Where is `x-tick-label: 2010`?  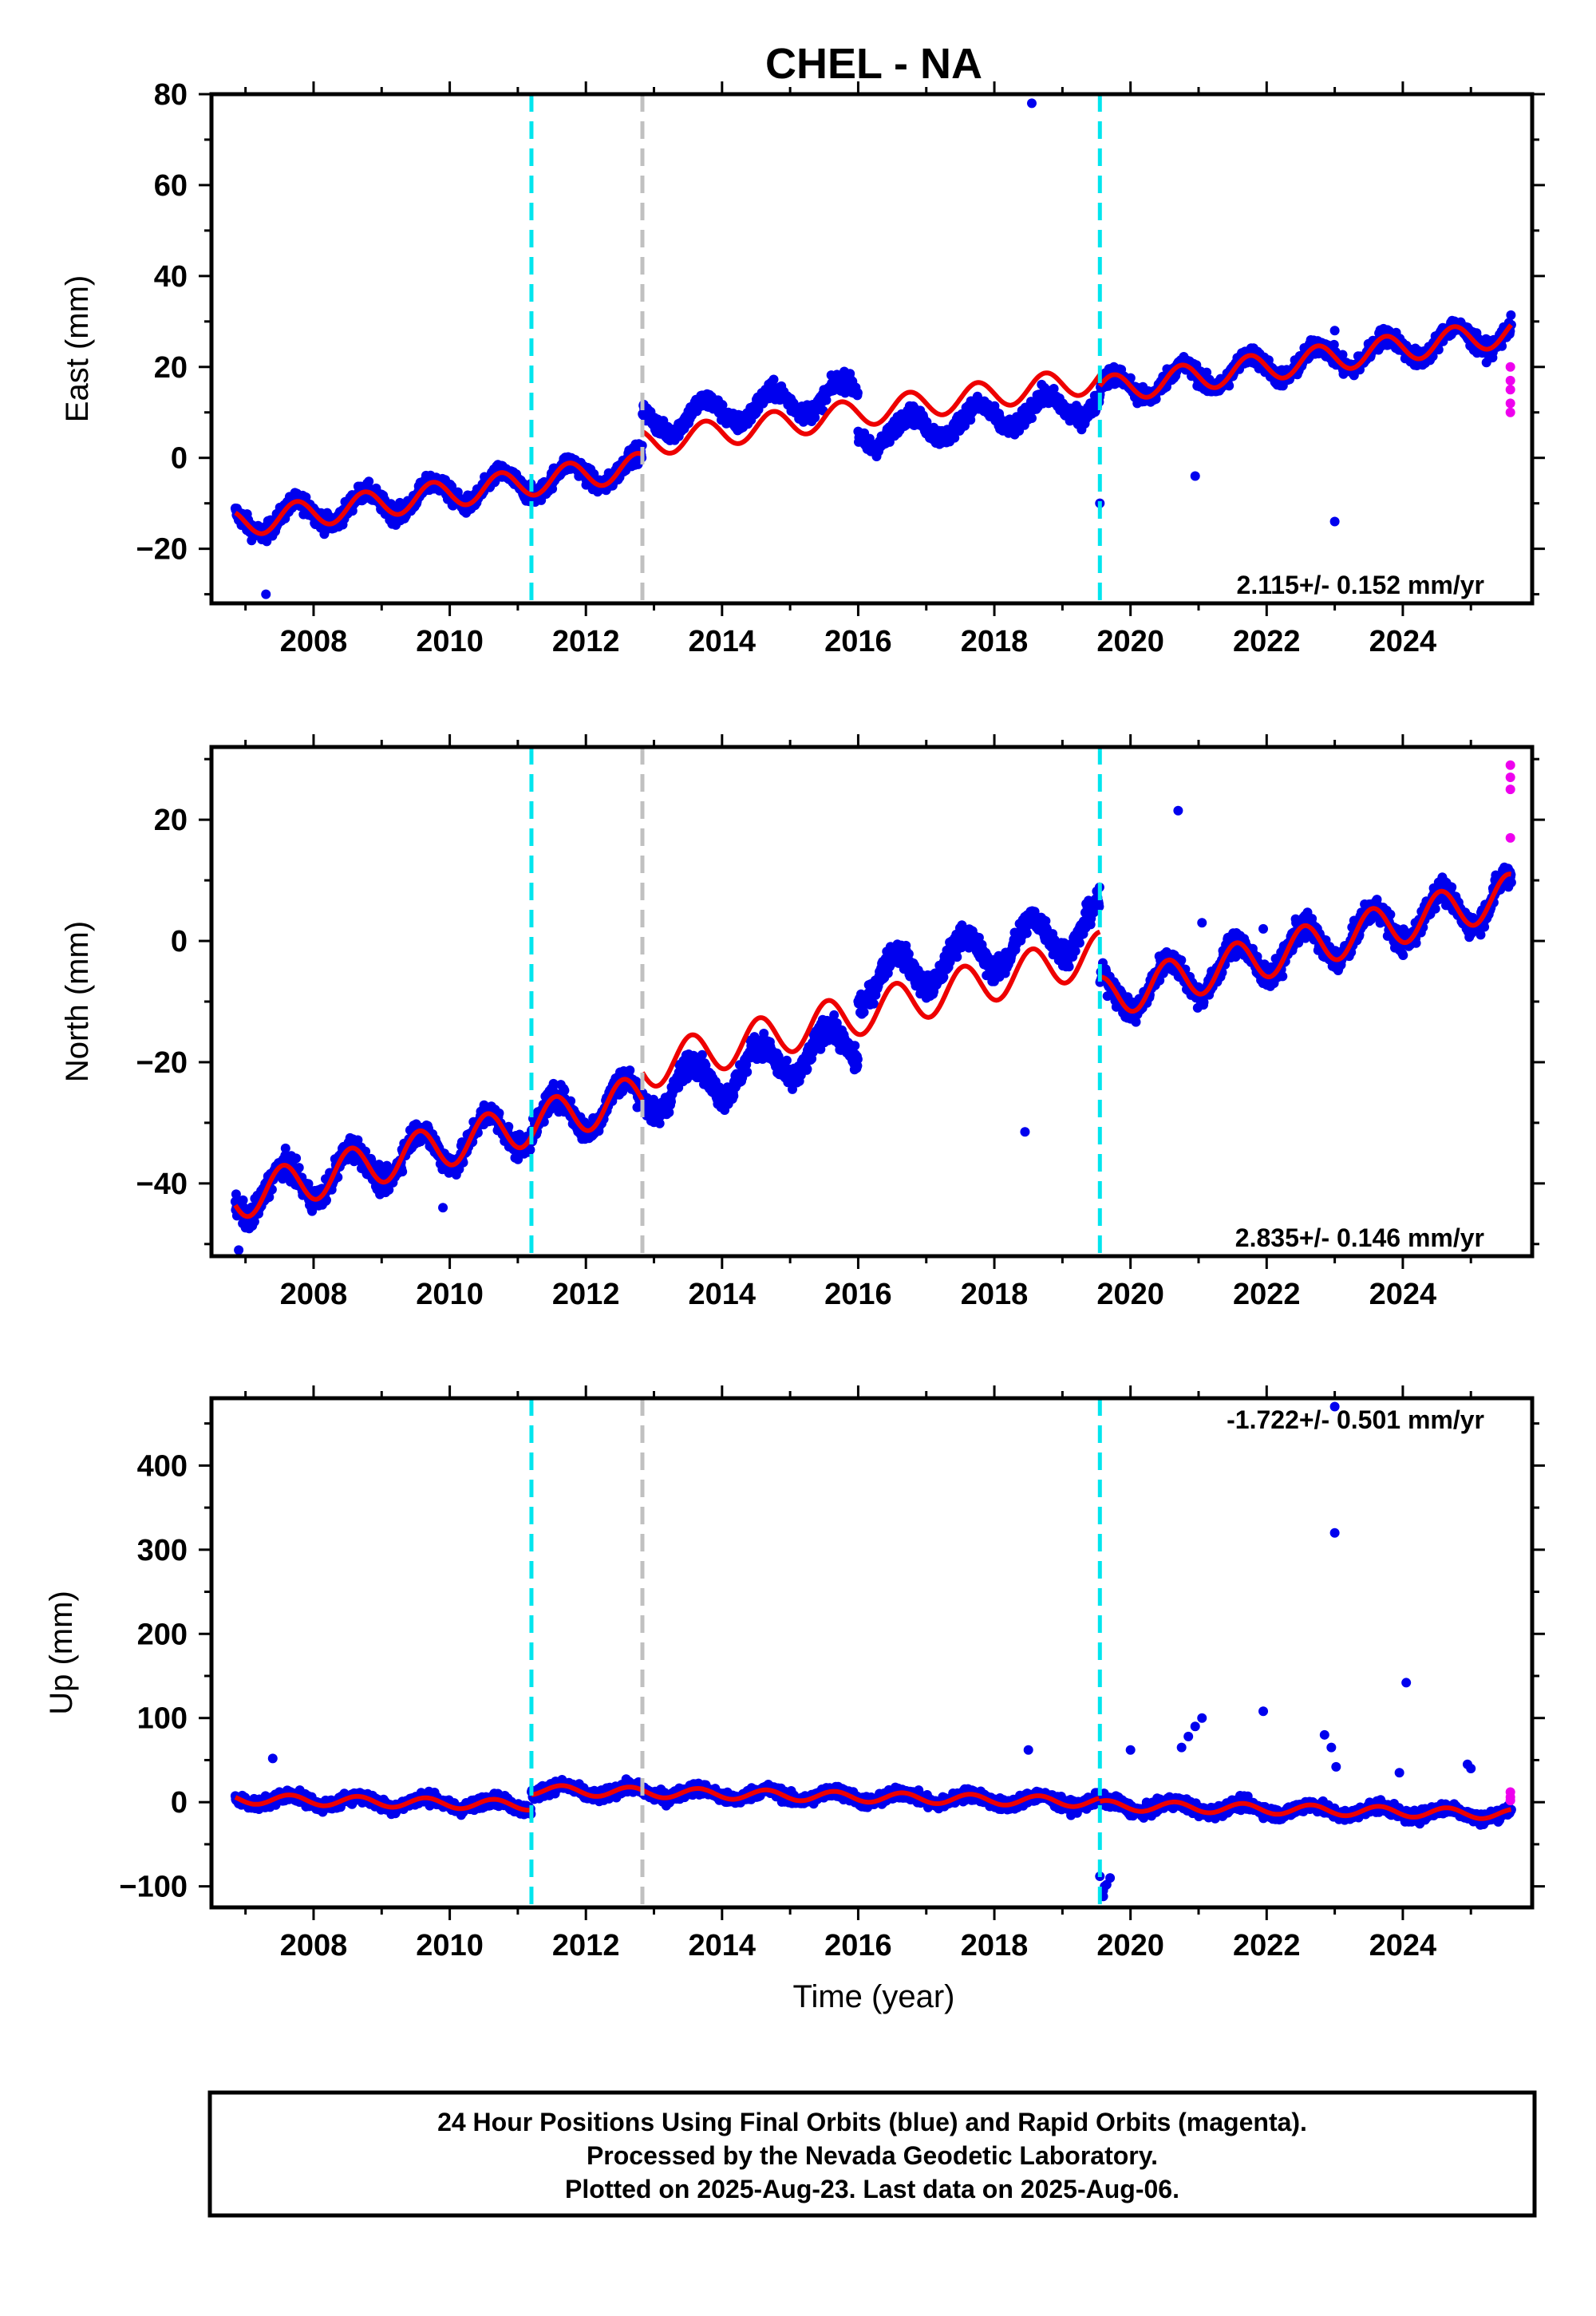 x-tick-label: 2010 is located at coordinates (450, 641).